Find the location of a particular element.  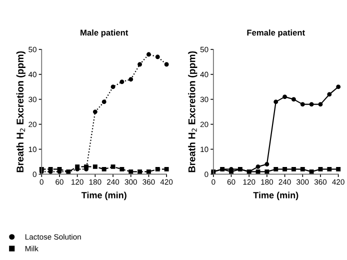

chart-title: Female patient is located at coordinates (276, 33).